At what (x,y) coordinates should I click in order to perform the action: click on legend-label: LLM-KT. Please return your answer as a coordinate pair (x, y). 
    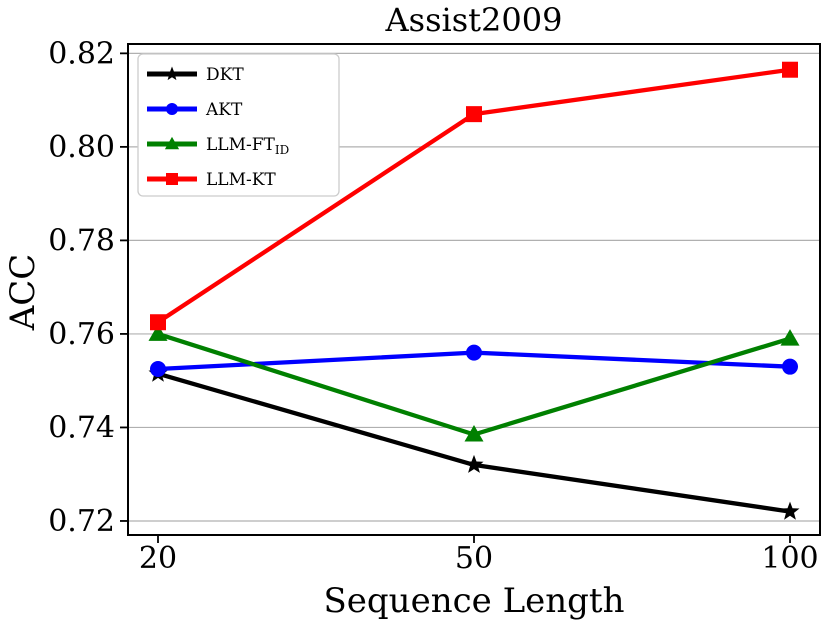
    Looking at the image, I should click on (241, 180).